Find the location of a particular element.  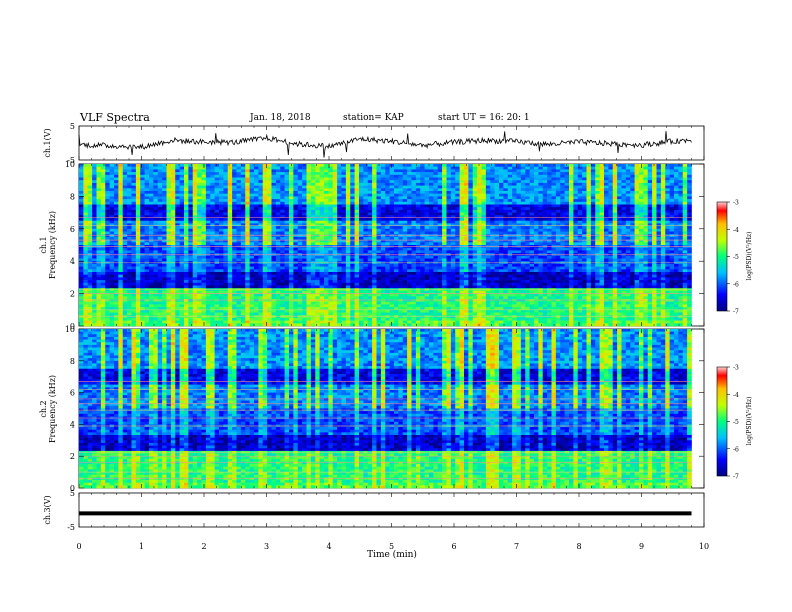

station-label: station= KAP is located at coordinates (373, 118).